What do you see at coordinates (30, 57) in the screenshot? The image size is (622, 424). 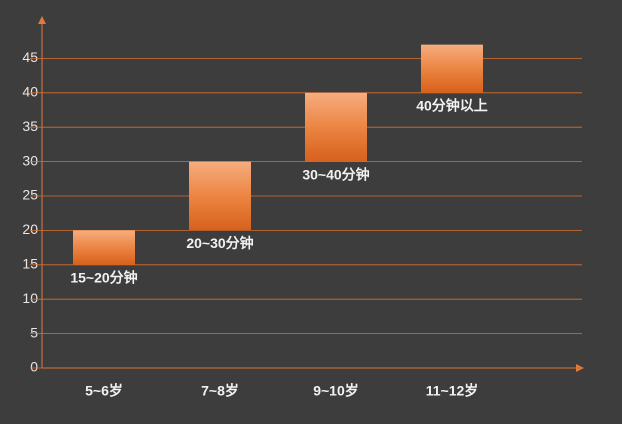 I see `y-tick-label: 45` at bounding box center [30, 57].